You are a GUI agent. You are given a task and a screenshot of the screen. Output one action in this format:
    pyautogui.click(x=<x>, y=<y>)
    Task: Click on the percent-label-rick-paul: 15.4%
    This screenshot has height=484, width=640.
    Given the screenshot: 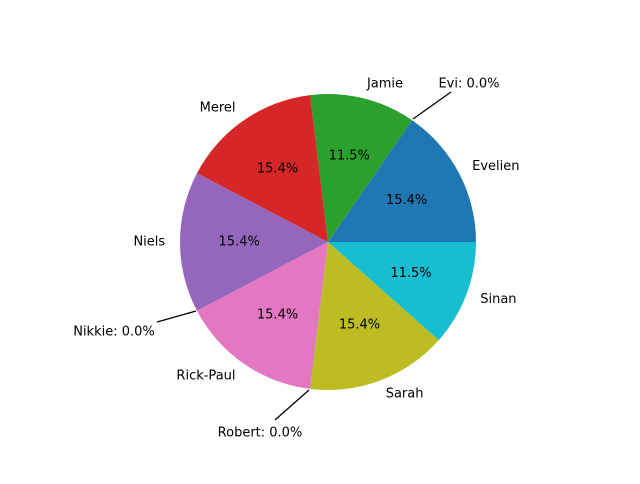 What is the action you would take?
    pyautogui.click(x=277, y=315)
    